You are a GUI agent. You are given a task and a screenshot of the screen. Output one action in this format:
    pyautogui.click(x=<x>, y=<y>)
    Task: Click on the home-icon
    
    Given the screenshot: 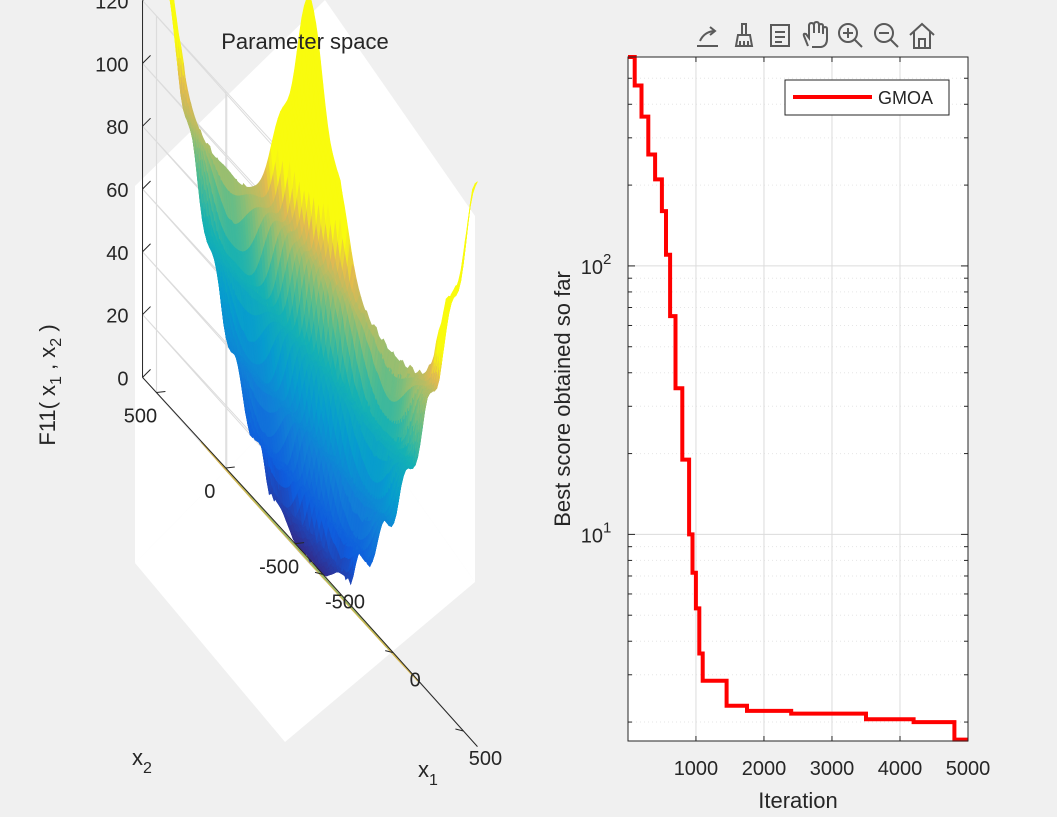 What is the action you would take?
    pyautogui.click(x=922, y=35)
    